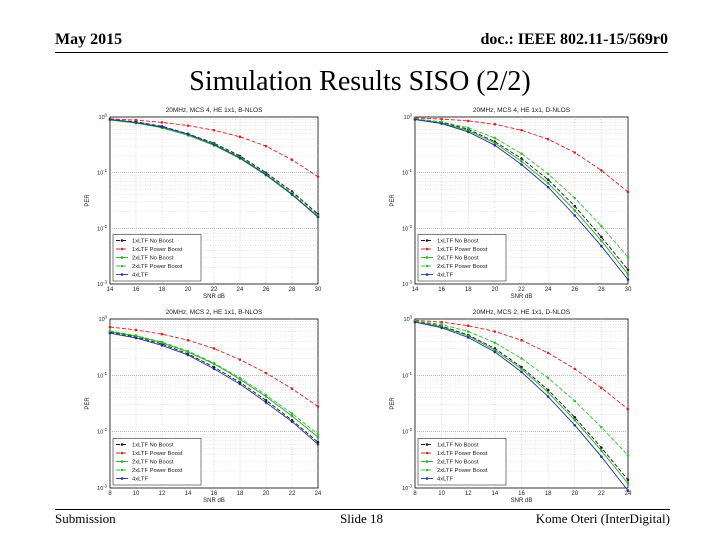 This screenshot has width=720, height=540. Describe the element at coordinates (521, 494) in the screenshot. I see `x-tick-label: 16` at that location.